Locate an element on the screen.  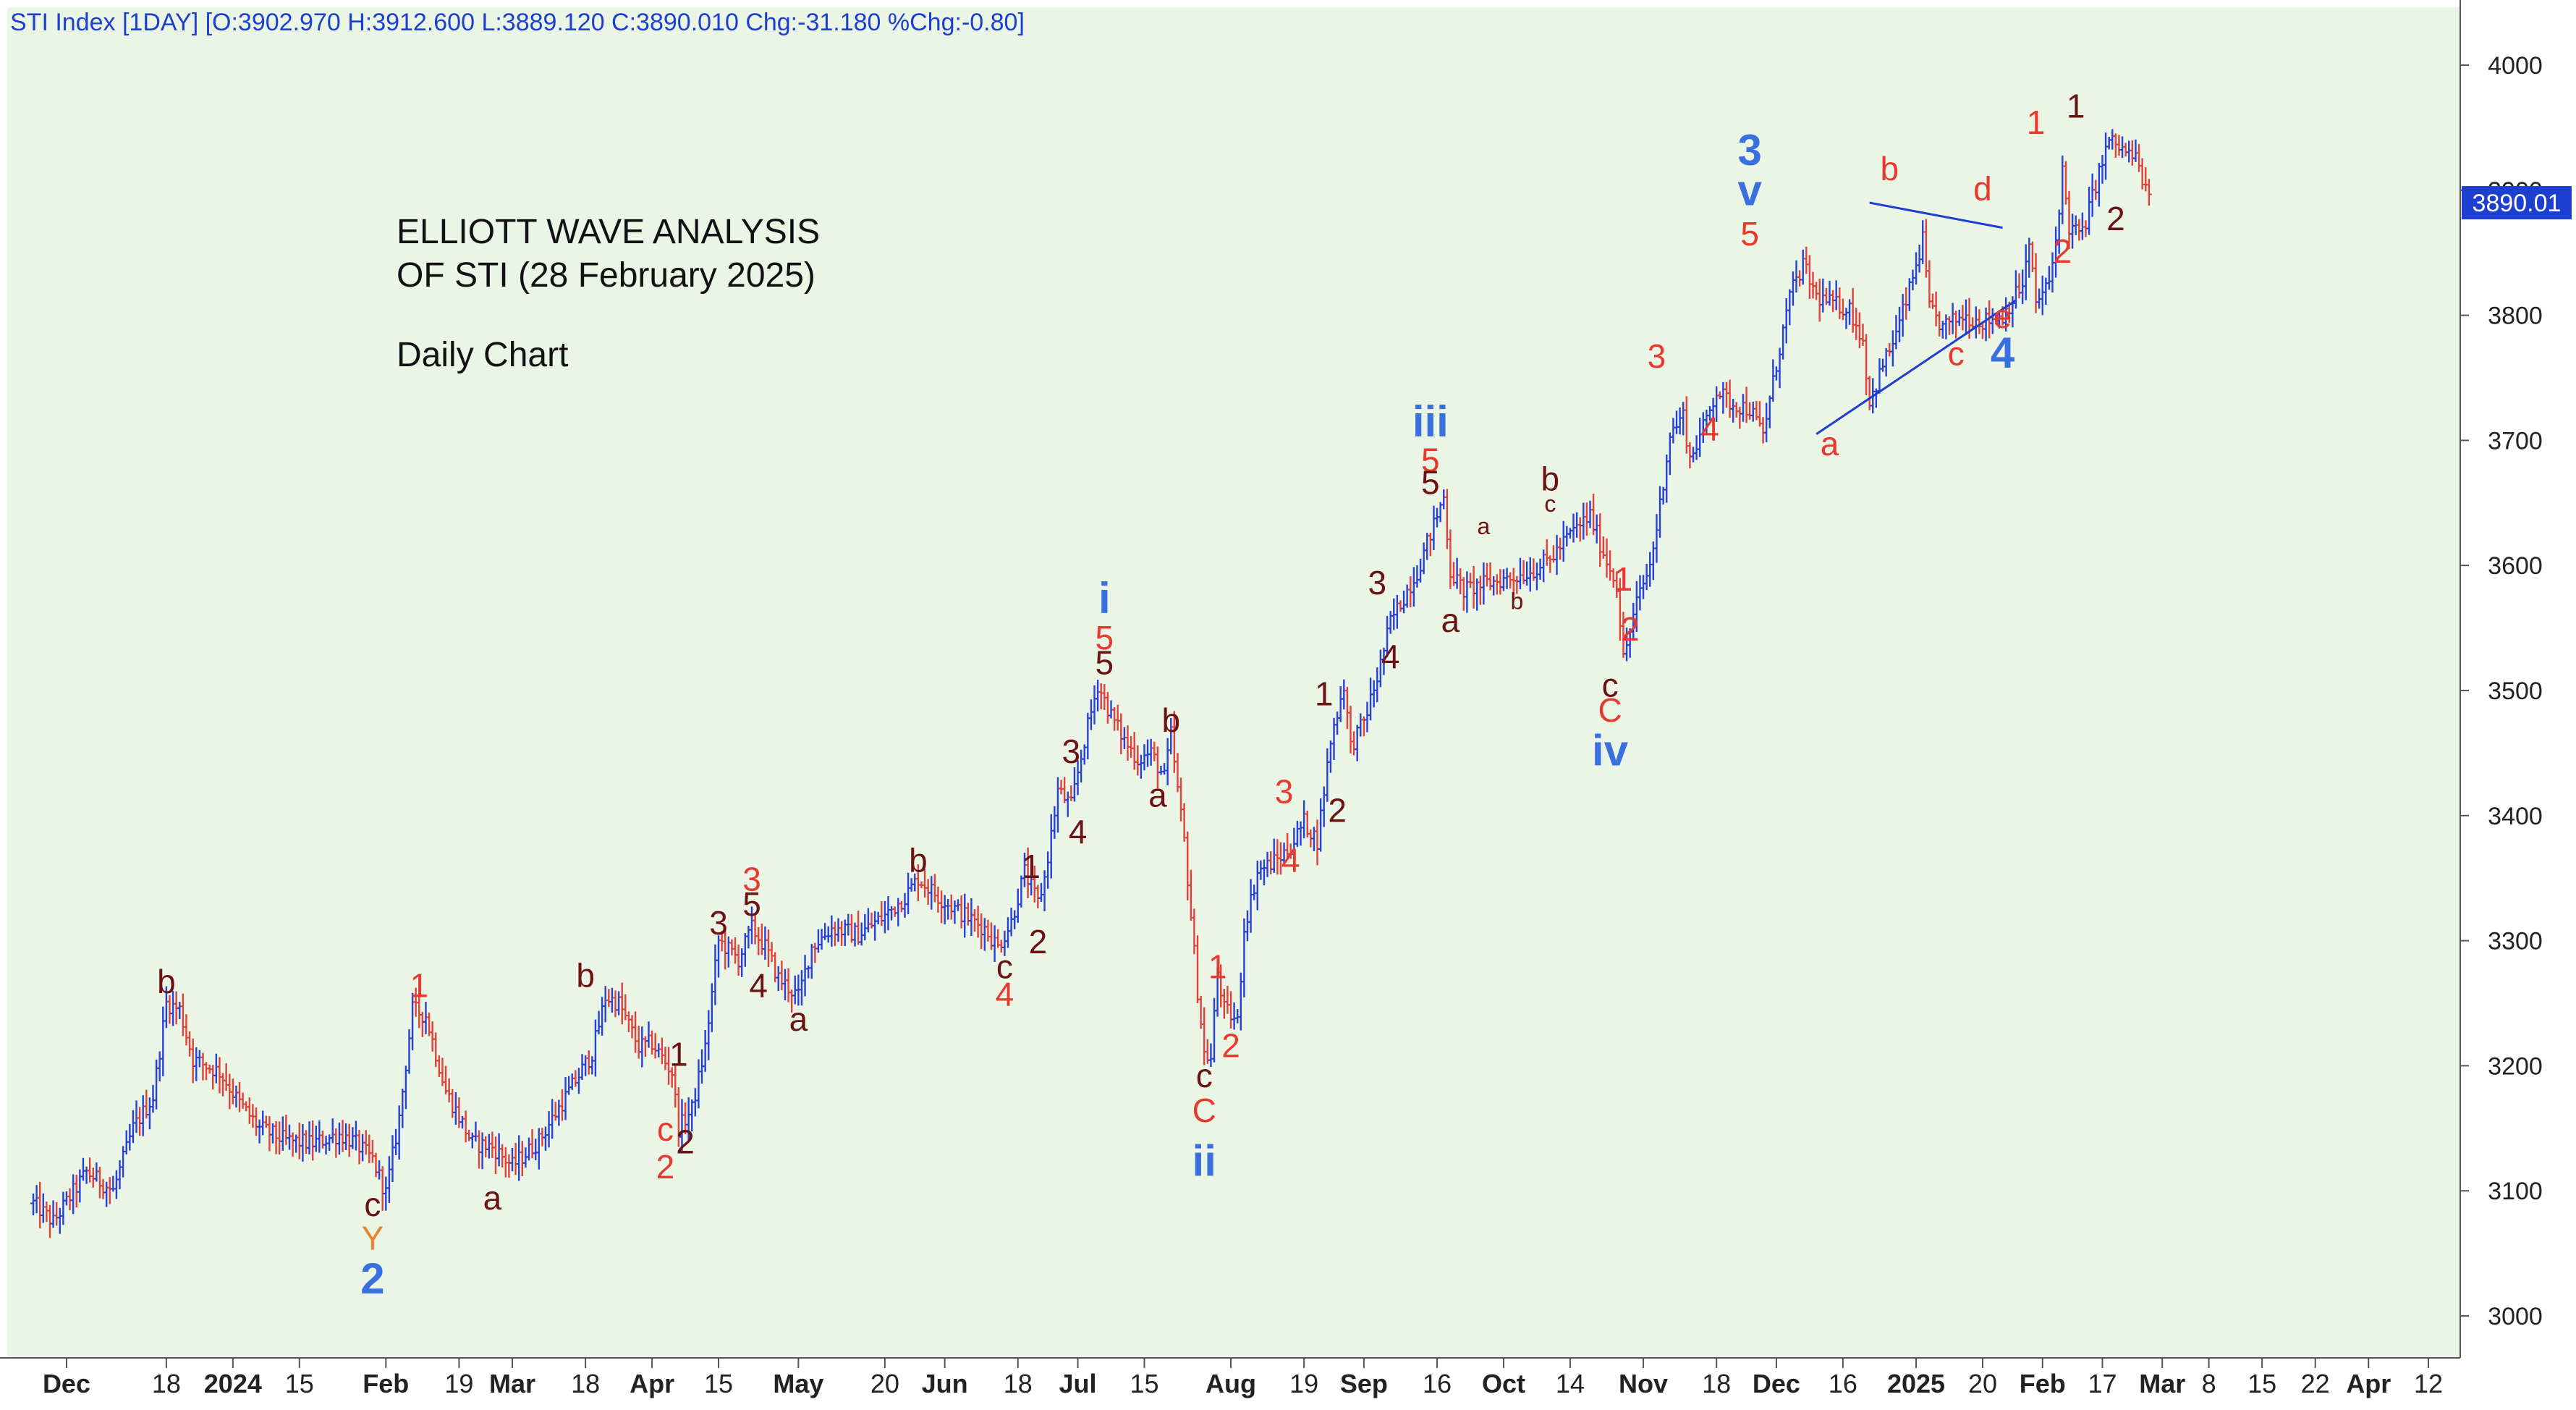
date-tick-label: Dec is located at coordinates (66, 1383).